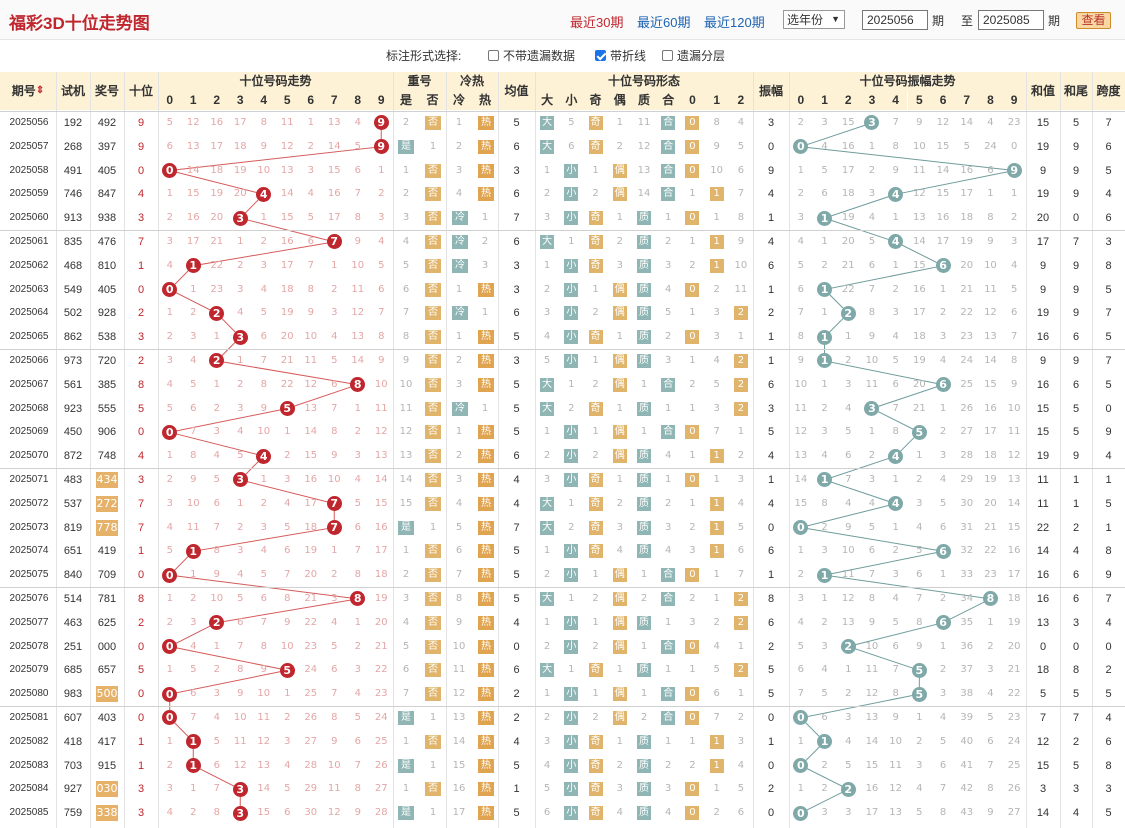 Image resolution: width=1125 pixels, height=828 pixels. What do you see at coordinates (193, 313) in the screenshot?
I see `omission-value: 2` at bounding box center [193, 313].